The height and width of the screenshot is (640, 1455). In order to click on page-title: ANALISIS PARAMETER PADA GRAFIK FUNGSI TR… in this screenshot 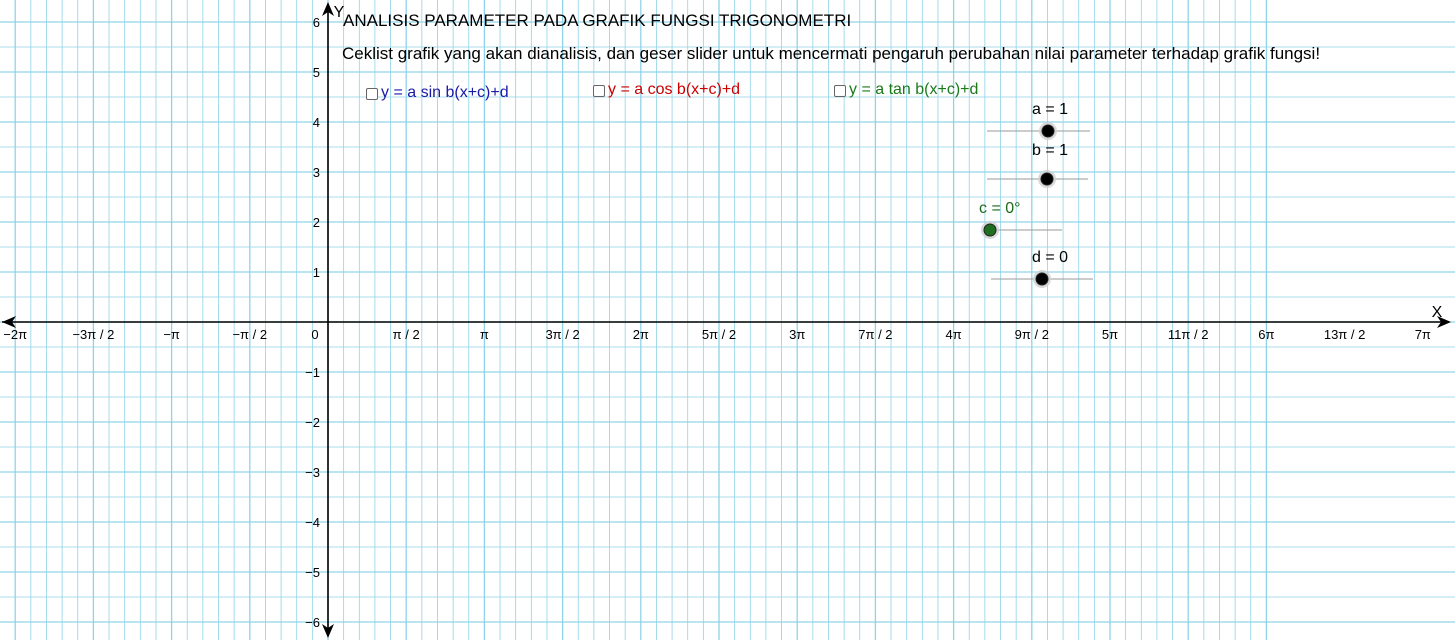, I will do `click(597, 20)`.